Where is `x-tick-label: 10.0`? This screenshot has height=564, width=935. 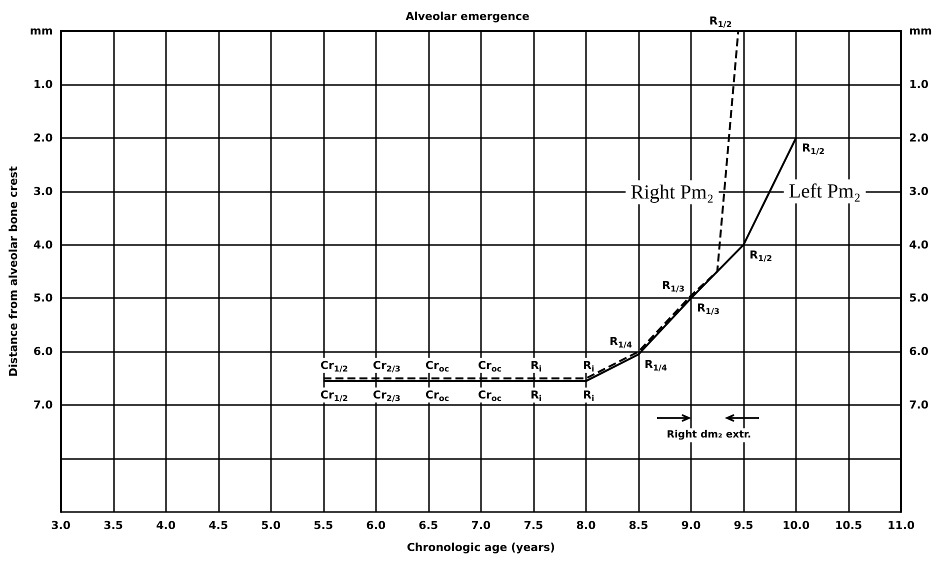 x-tick-label: 10.0 is located at coordinates (796, 525).